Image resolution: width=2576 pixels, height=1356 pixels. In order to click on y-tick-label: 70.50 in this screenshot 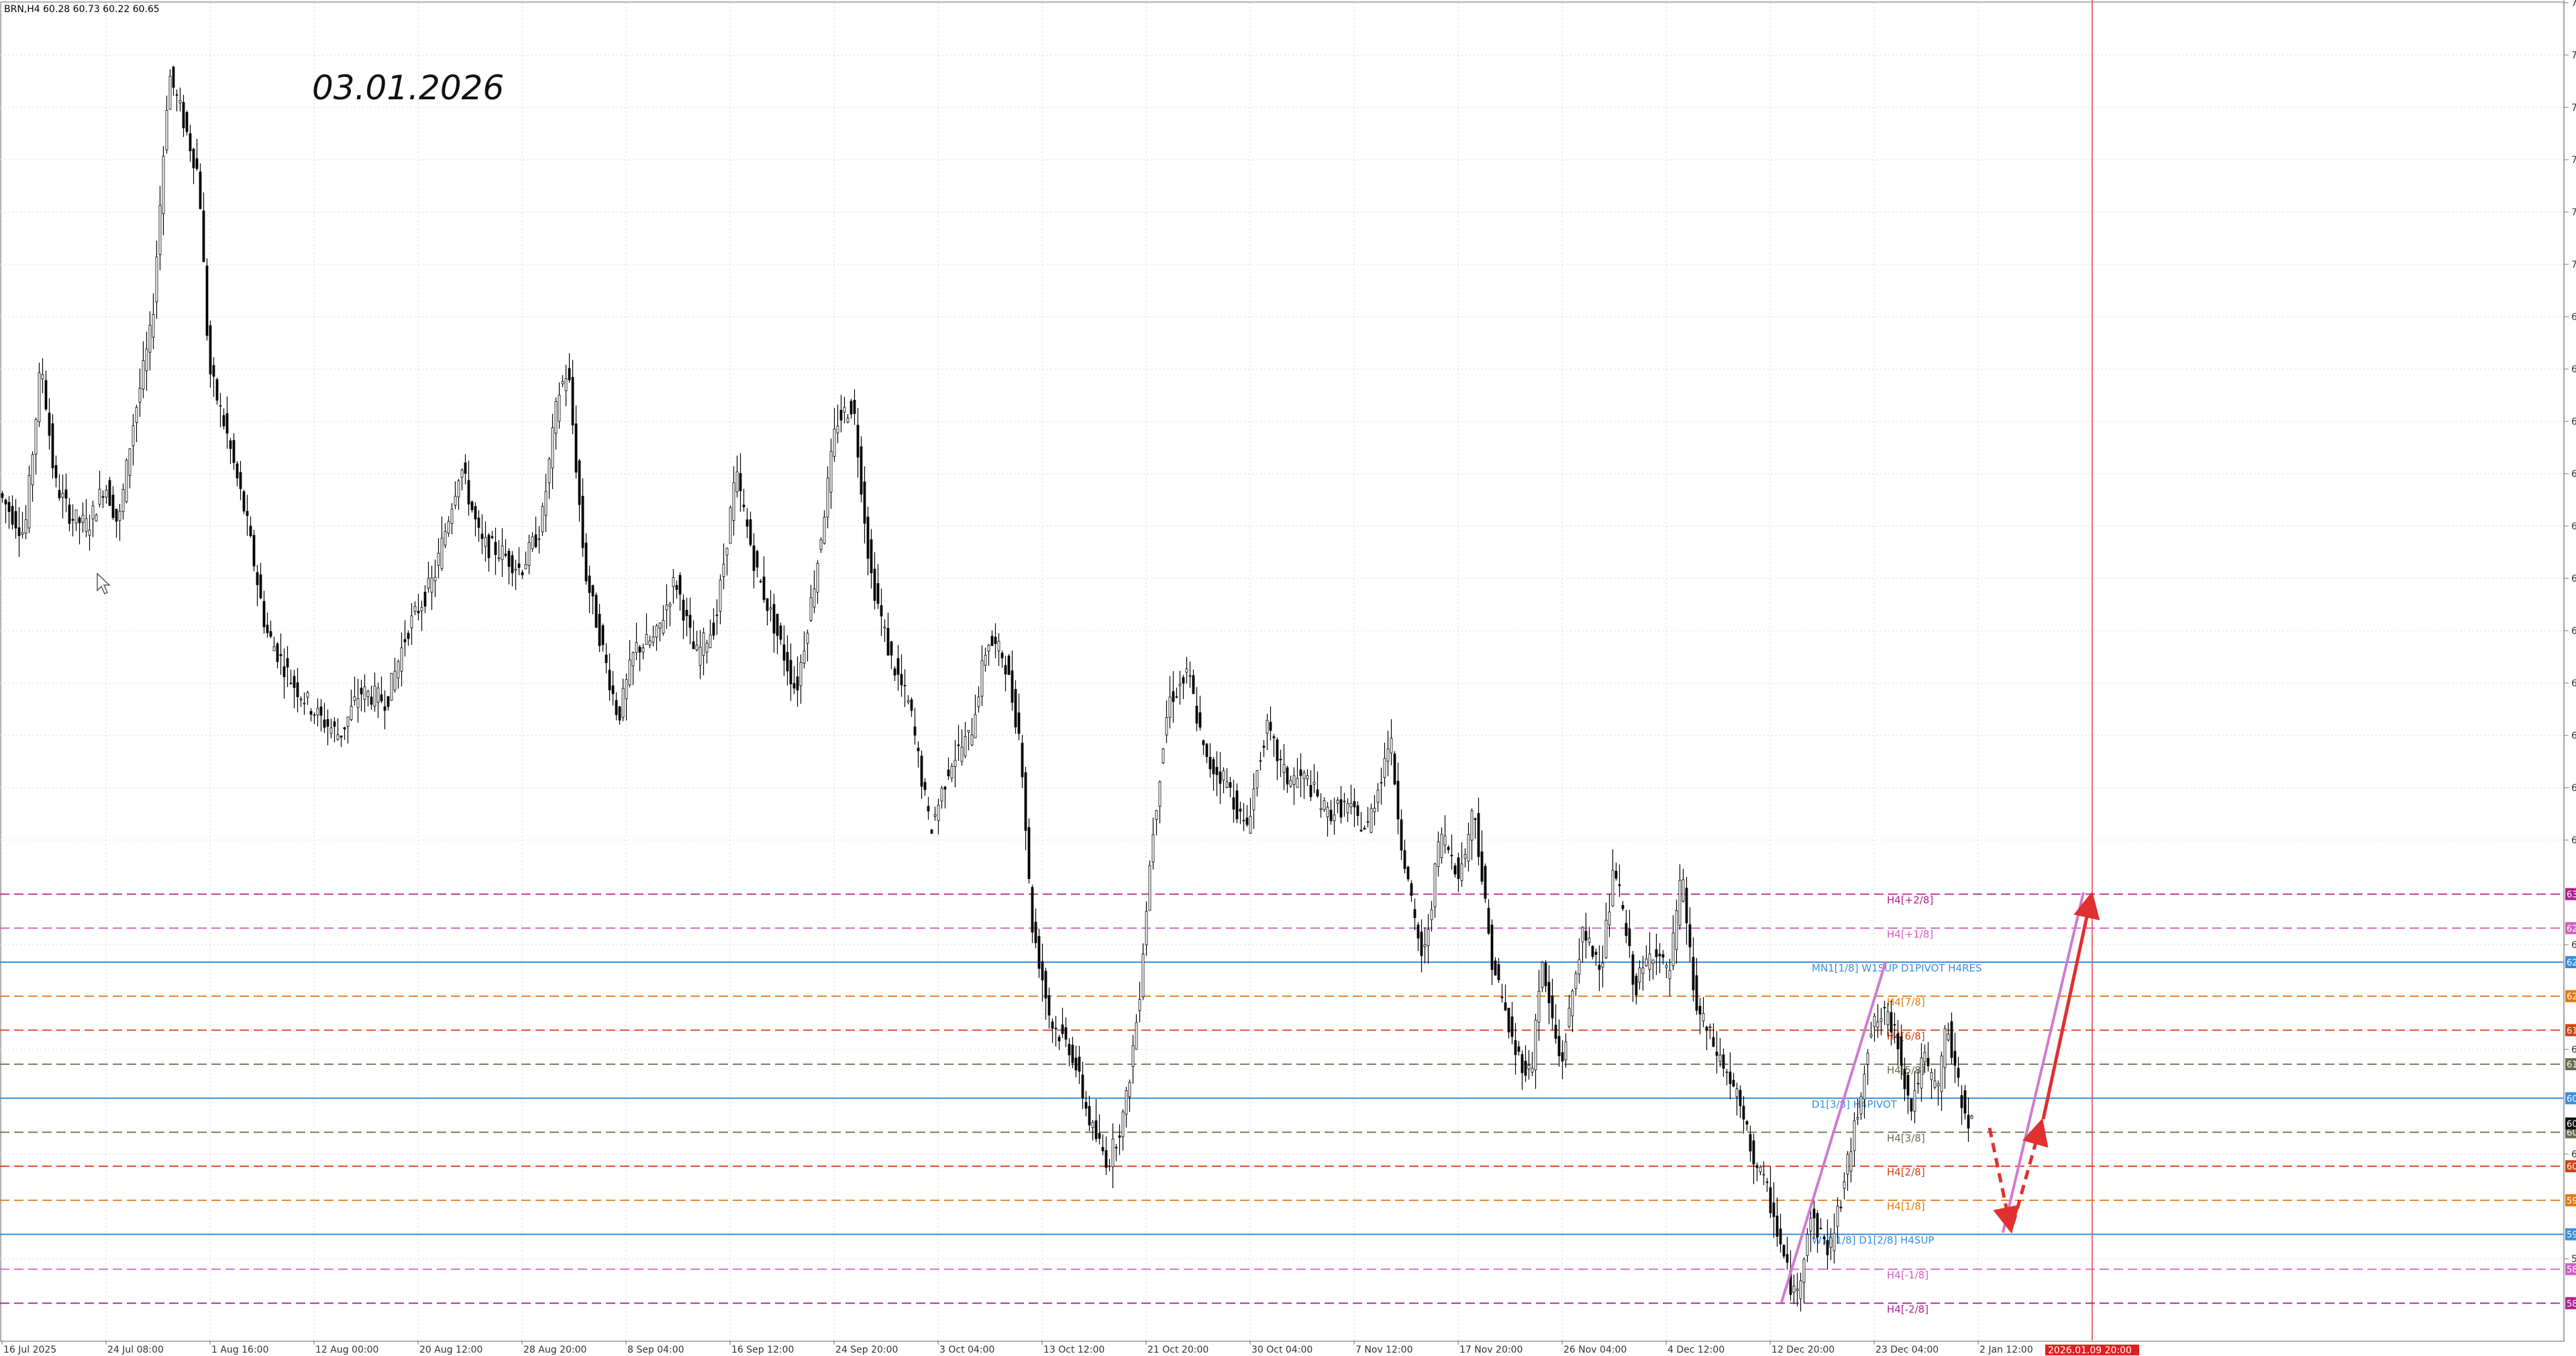, I will do `click(2573, 265)`.